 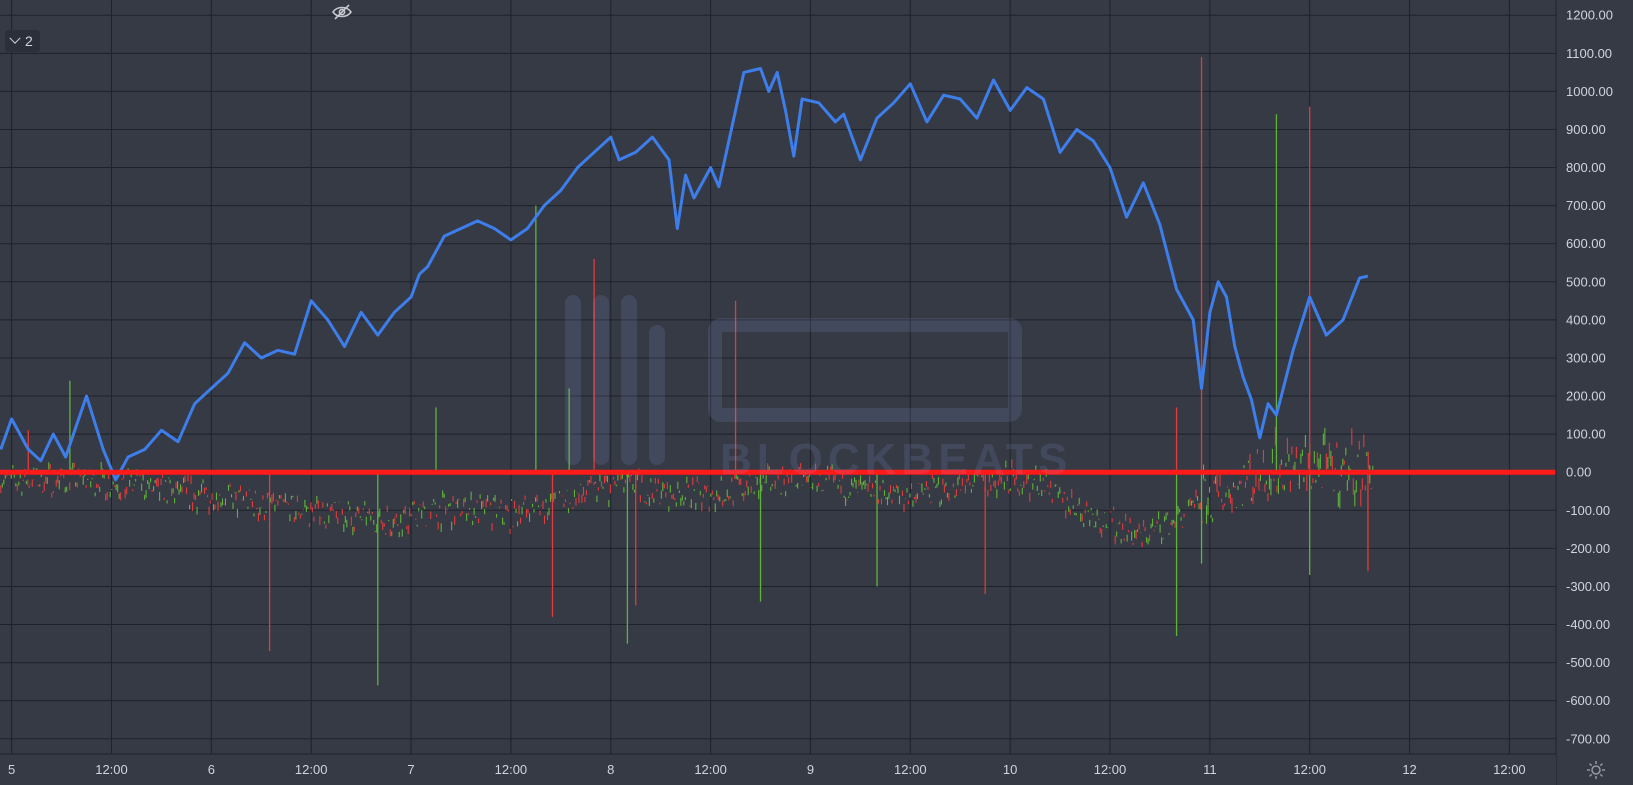 What do you see at coordinates (1010, 769) in the screenshot?
I see `x-tick-label: 10` at bounding box center [1010, 769].